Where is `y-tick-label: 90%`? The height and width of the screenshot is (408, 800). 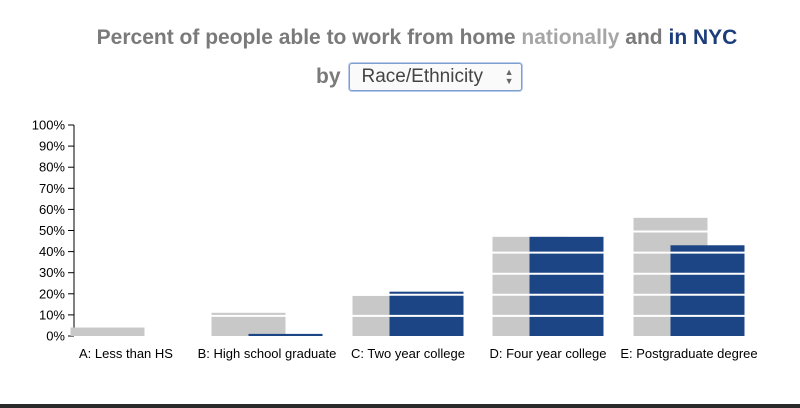
y-tick-label: 90% is located at coordinates (52, 146).